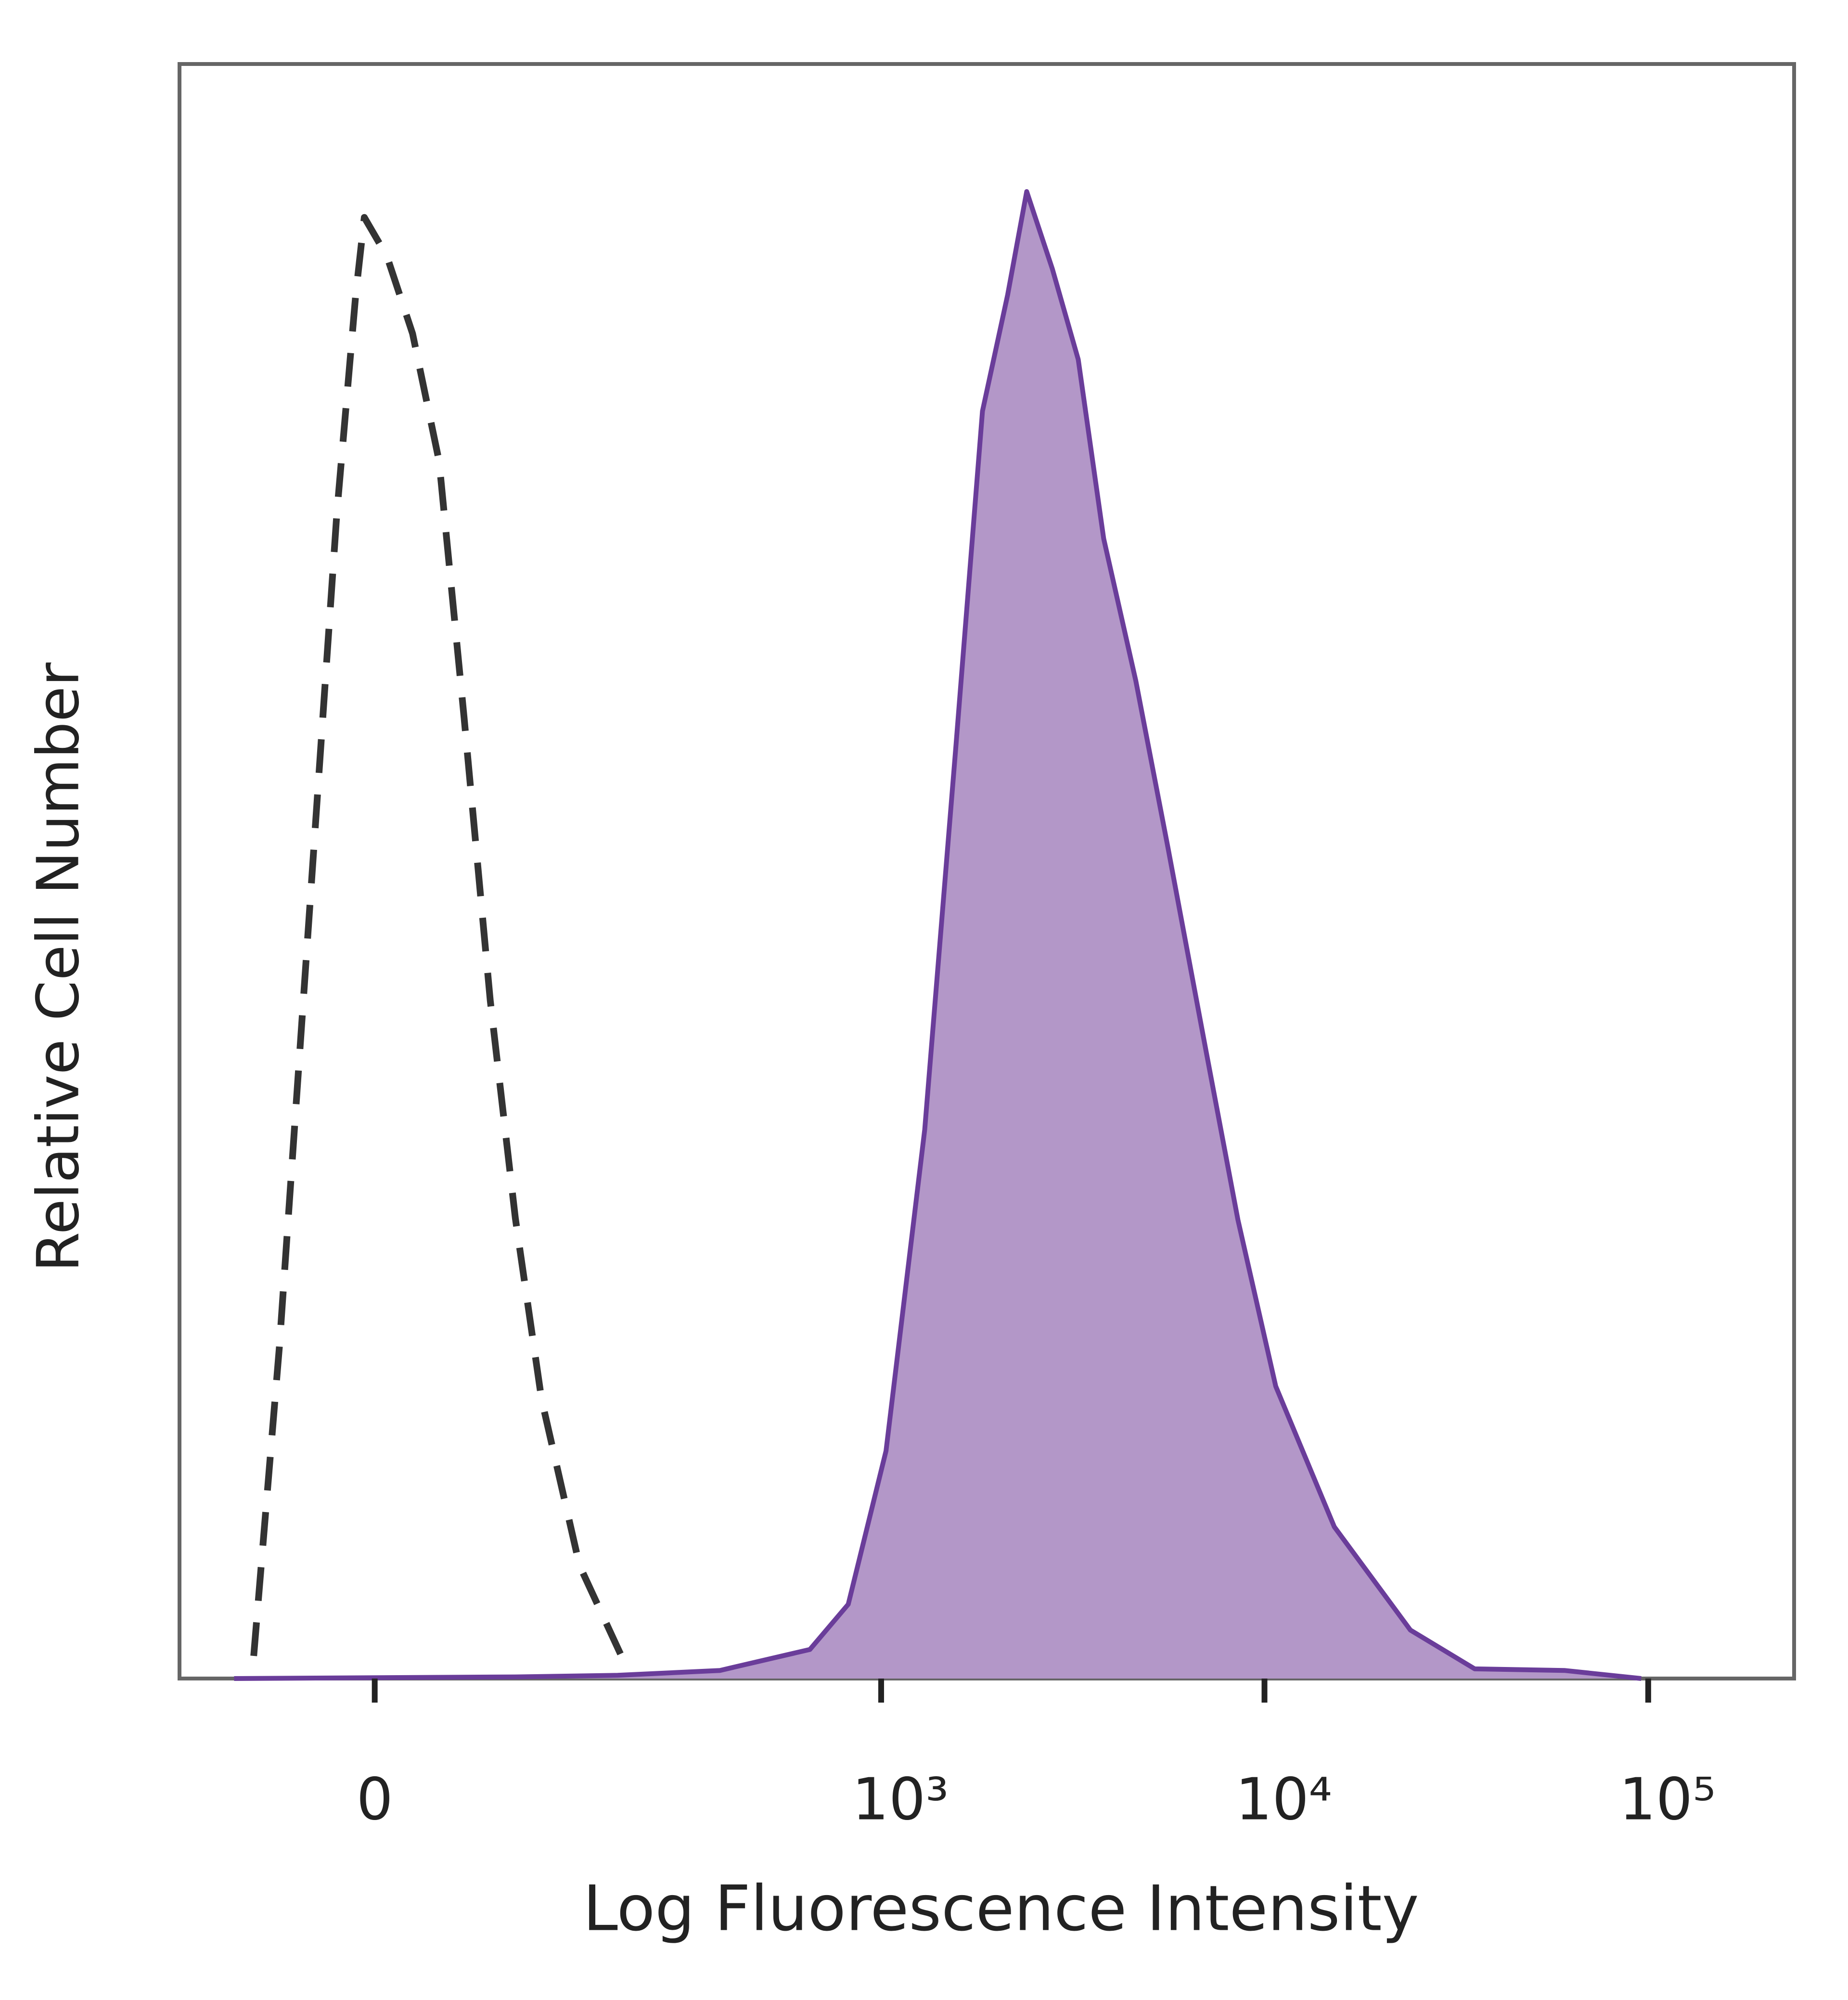 The height and width of the screenshot is (2000, 1848). What do you see at coordinates (374, 1800) in the screenshot?
I see `x-tick-label: 0` at bounding box center [374, 1800].